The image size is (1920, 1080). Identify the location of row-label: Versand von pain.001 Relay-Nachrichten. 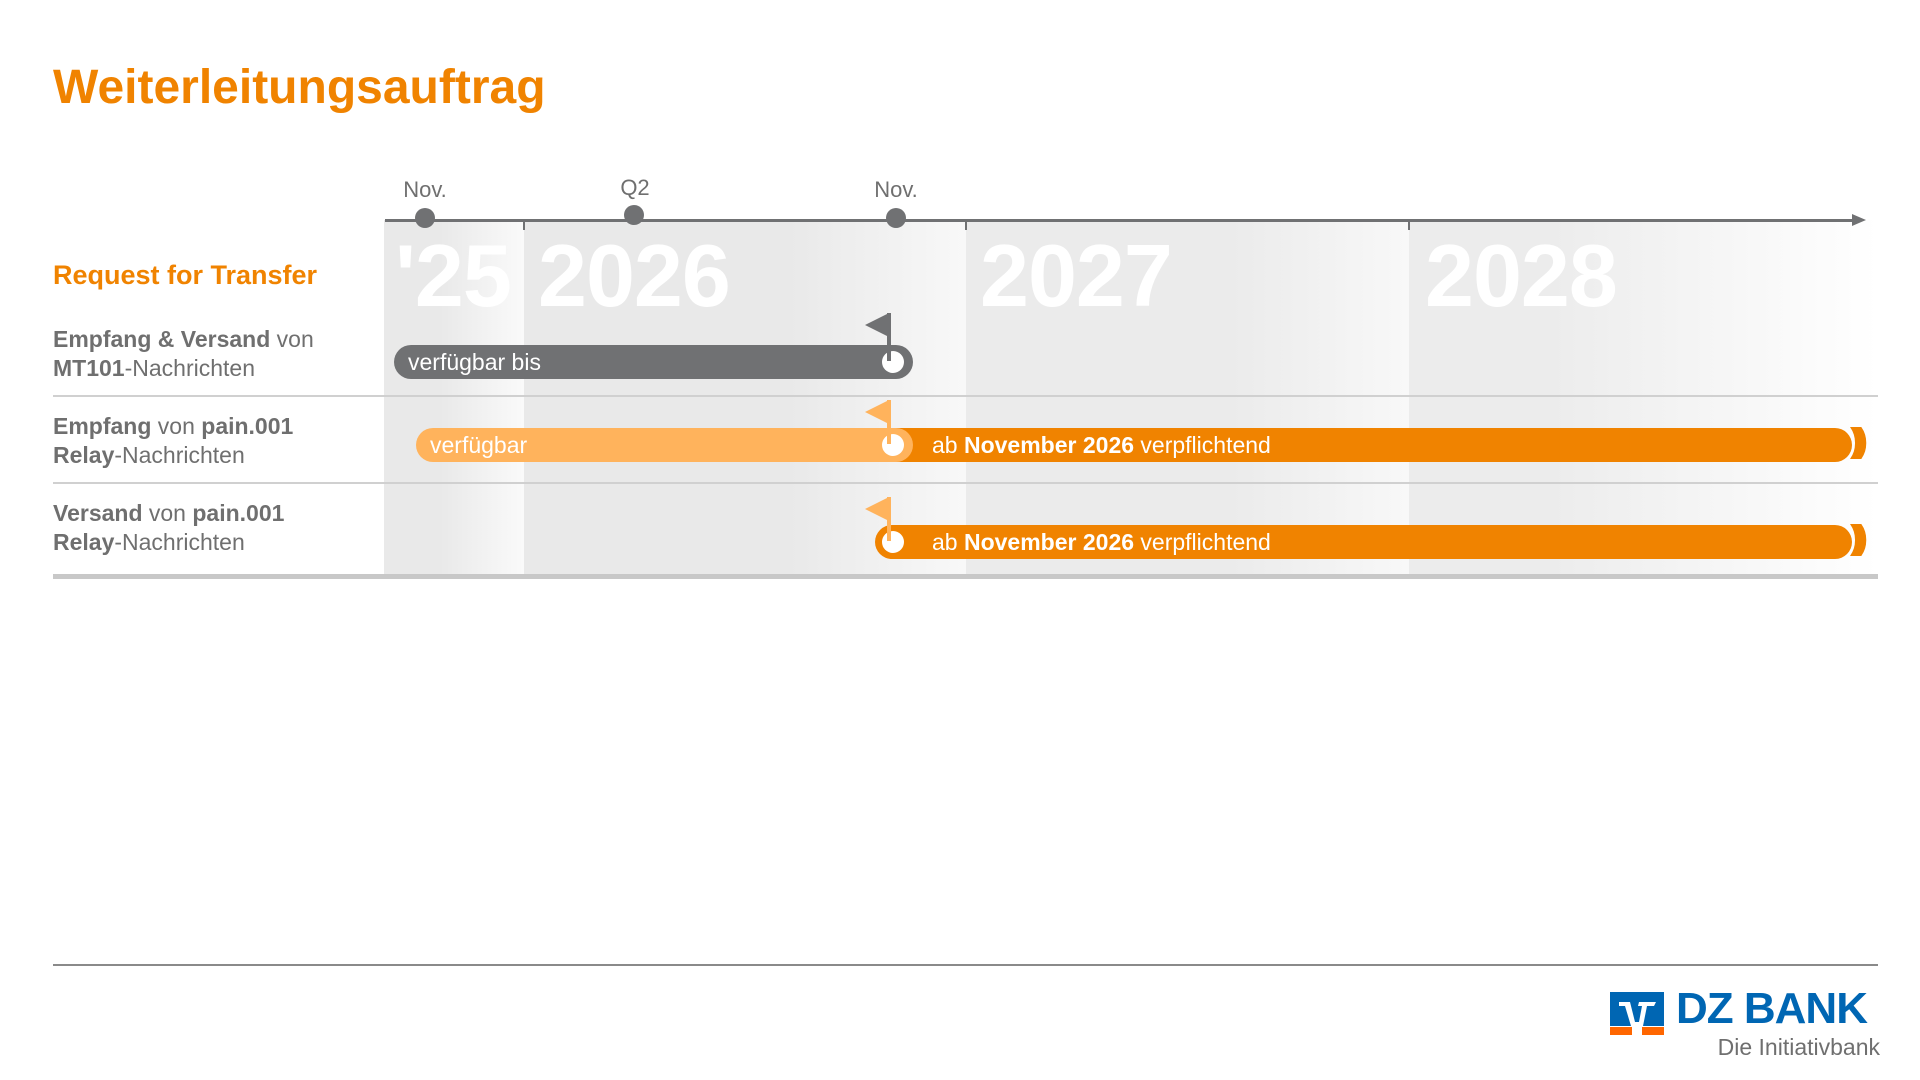
(168, 528).